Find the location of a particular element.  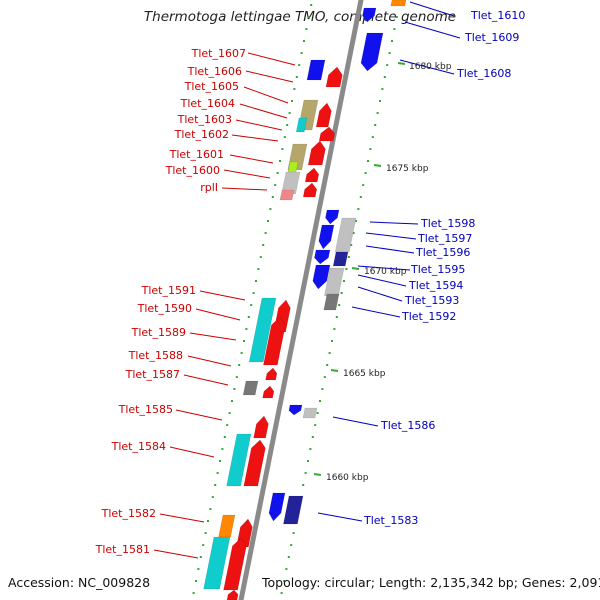

gene-label-tlet-1605: Tlet_1605 is located at coordinates (211, 86).